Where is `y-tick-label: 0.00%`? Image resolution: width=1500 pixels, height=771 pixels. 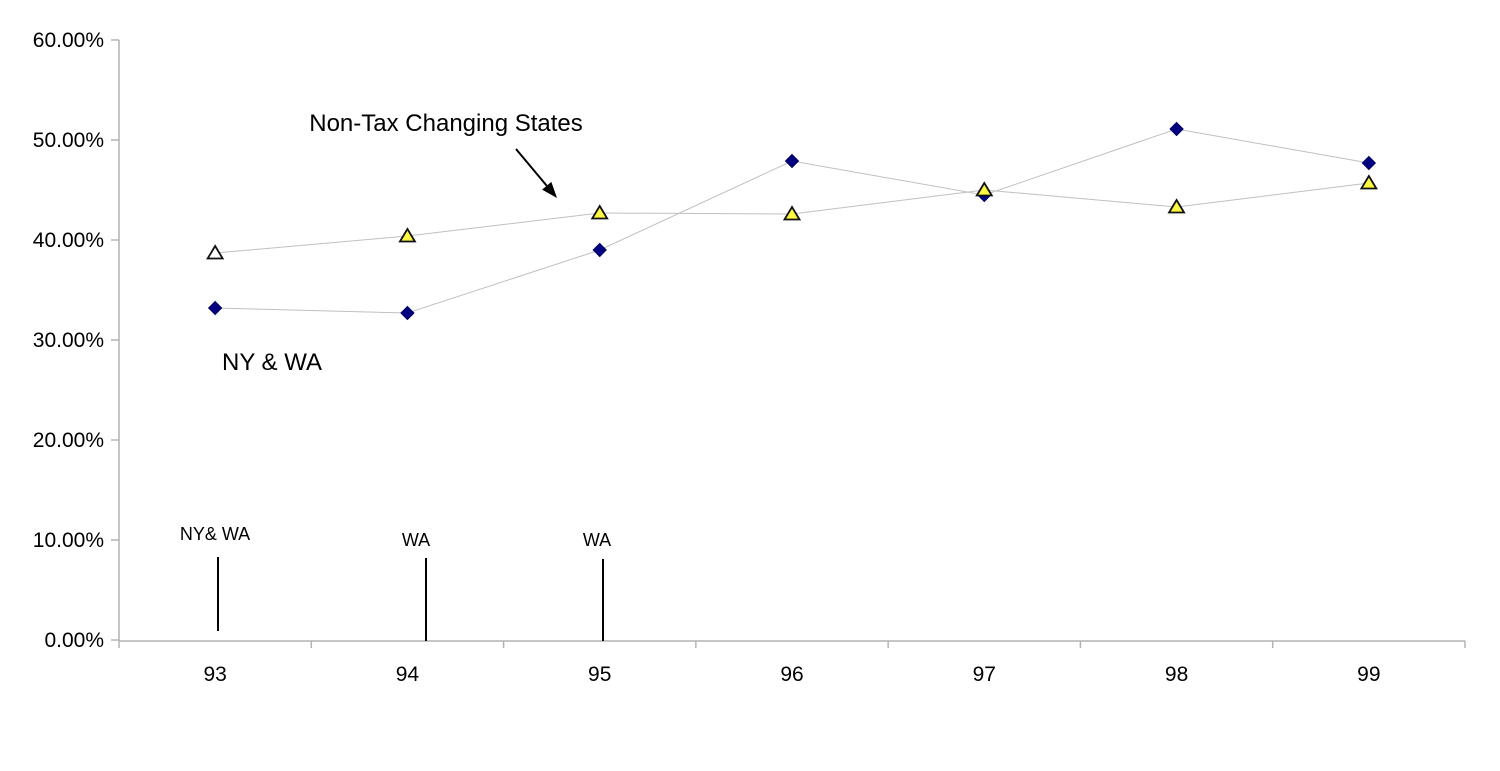
y-tick-label: 0.00% is located at coordinates (74, 640).